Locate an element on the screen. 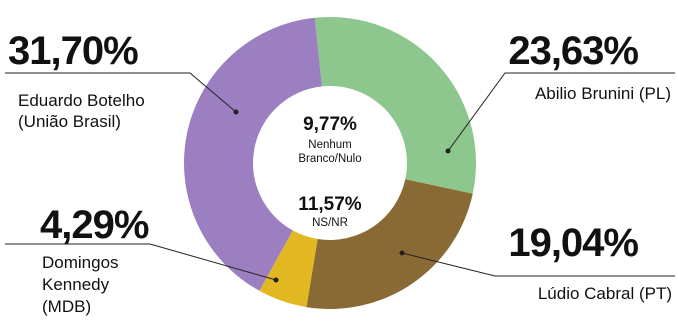 This screenshot has height=324, width=678. value-label-abilio: 23,63% is located at coordinates (573, 51).